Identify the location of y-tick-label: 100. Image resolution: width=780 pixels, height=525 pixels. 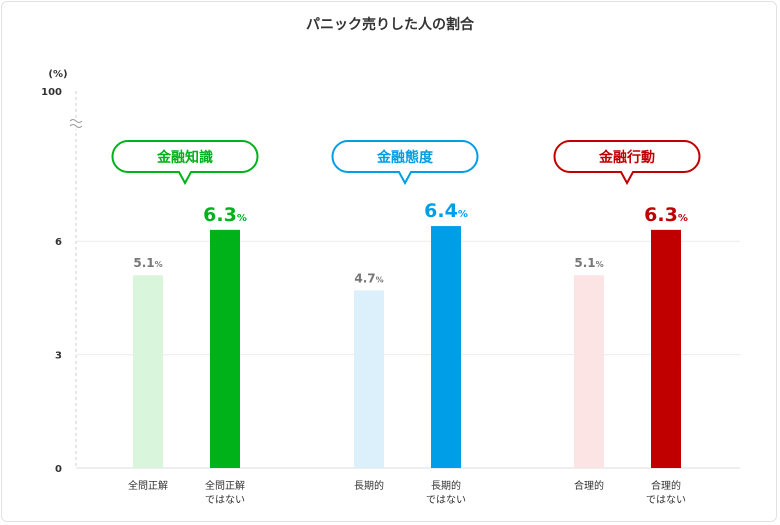
(51, 92).